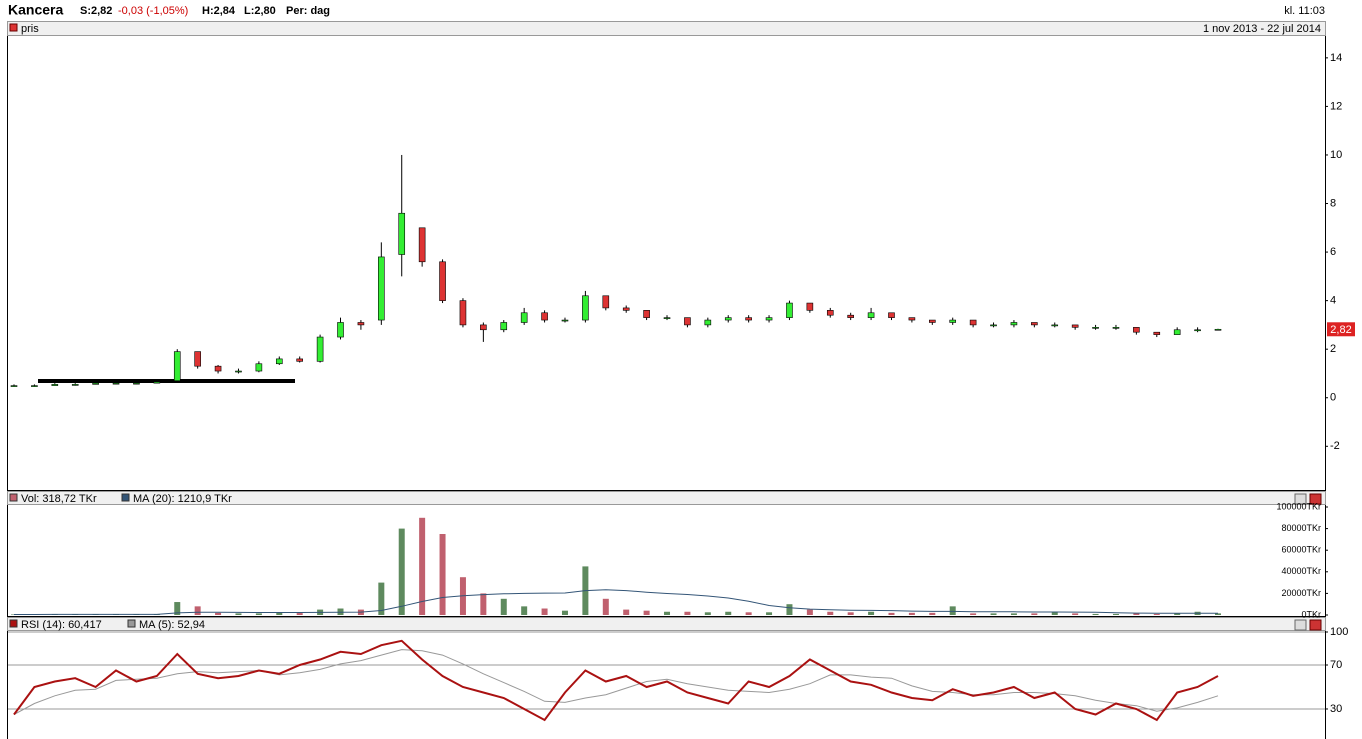  I want to click on y-tick-label: 100000TKr, so click(1298, 506).